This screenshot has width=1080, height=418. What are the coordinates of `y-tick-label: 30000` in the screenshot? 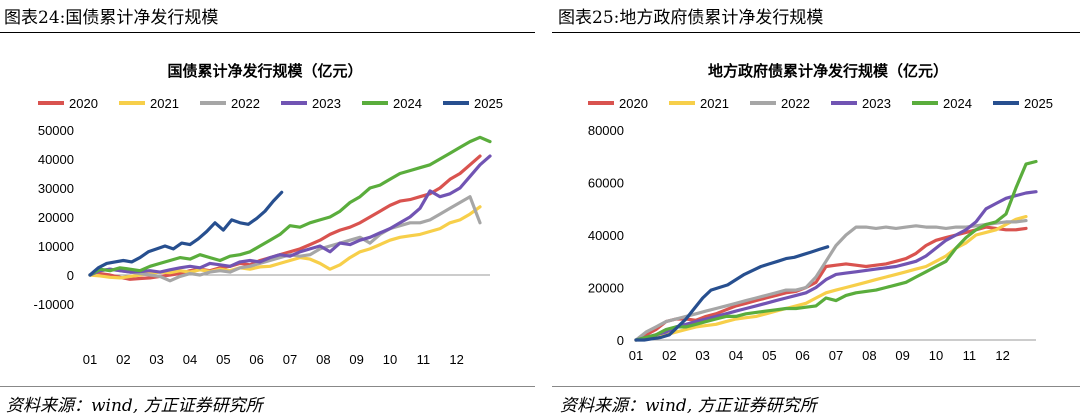 It's located at (56, 188).